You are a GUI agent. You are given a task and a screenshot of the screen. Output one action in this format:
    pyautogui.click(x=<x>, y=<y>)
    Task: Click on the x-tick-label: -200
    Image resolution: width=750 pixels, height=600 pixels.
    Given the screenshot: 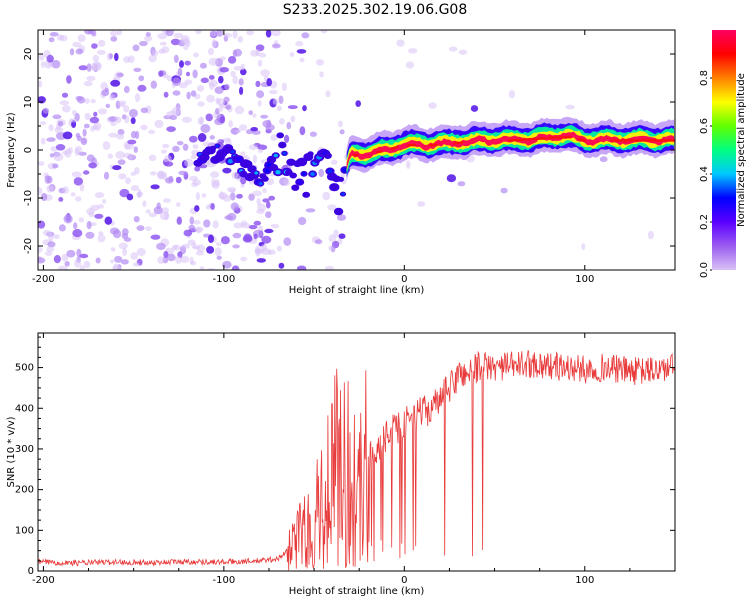 What is the action you would take?
    pyautogui.click(x=43, y=580)
    